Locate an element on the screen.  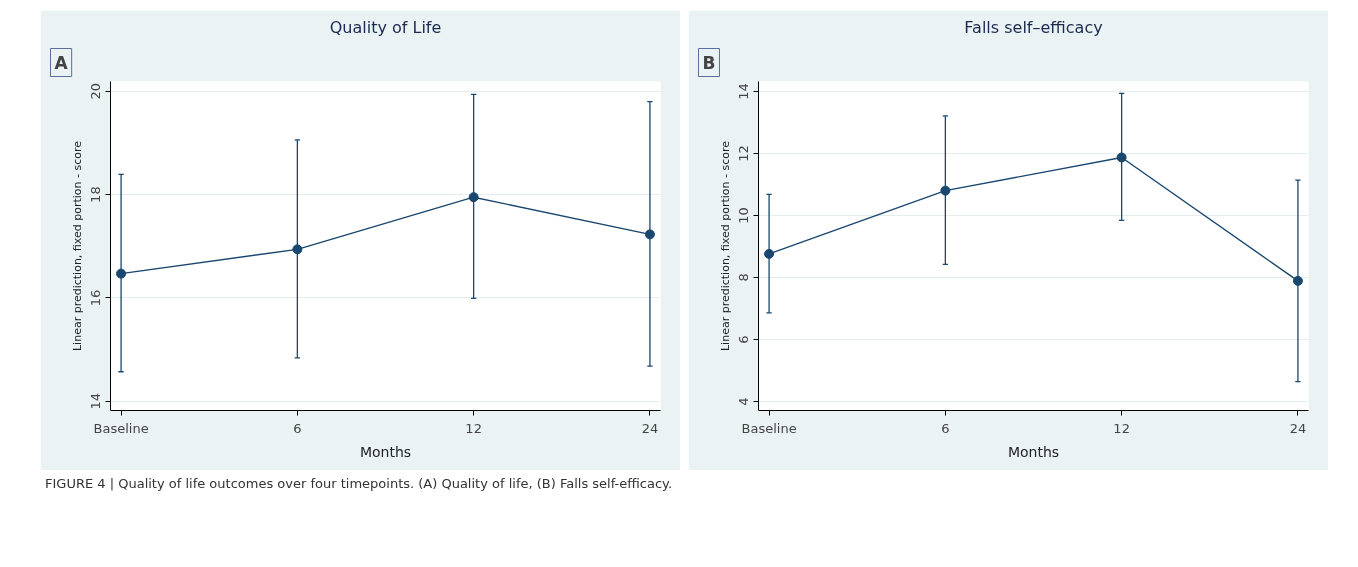
caption: FIGURE 4 | Quality of life outcomes over four timepoints. (A) Quality of life, (B) Falls self-efficacy. is located at coordinates (358, 484).